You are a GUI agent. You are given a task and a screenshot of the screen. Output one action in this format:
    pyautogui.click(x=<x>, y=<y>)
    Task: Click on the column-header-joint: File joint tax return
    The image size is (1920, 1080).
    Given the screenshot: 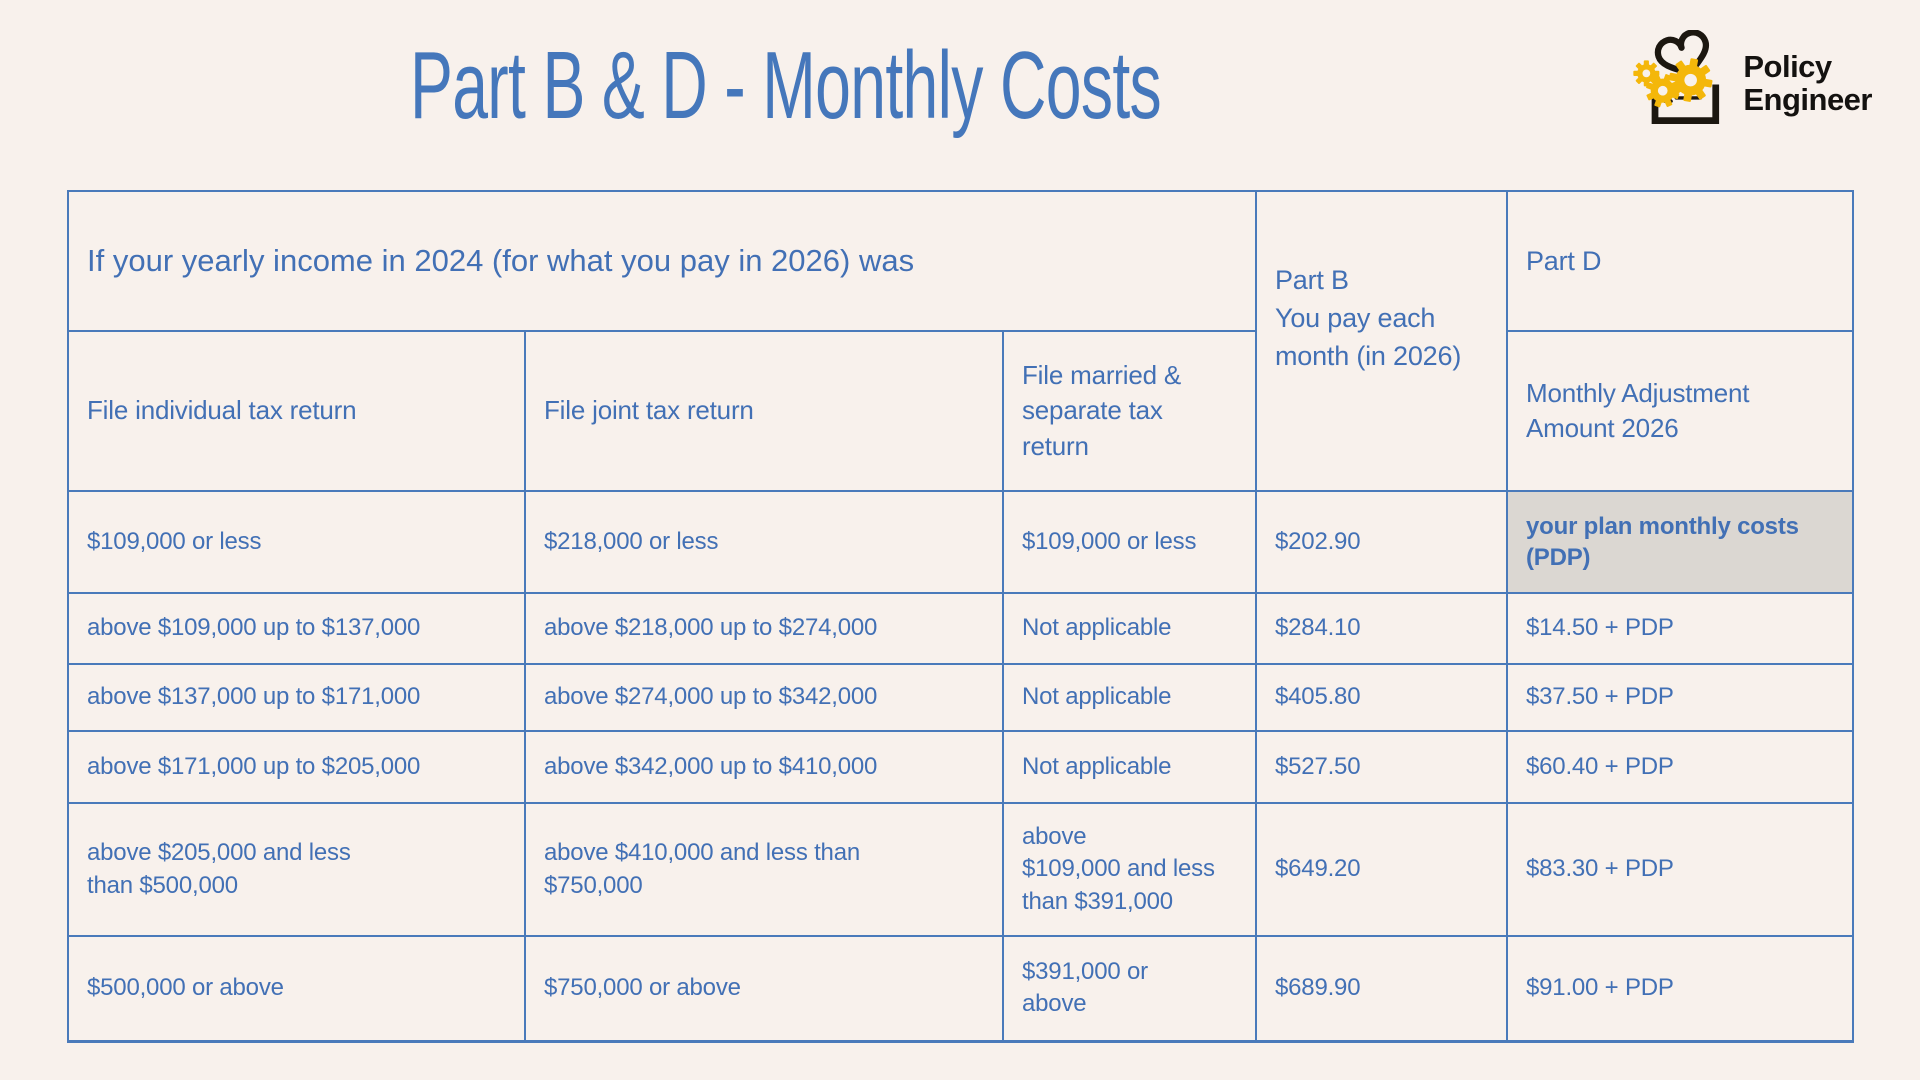 What is the action you would take?
    pyautogui.click(x=764, y=411)
    